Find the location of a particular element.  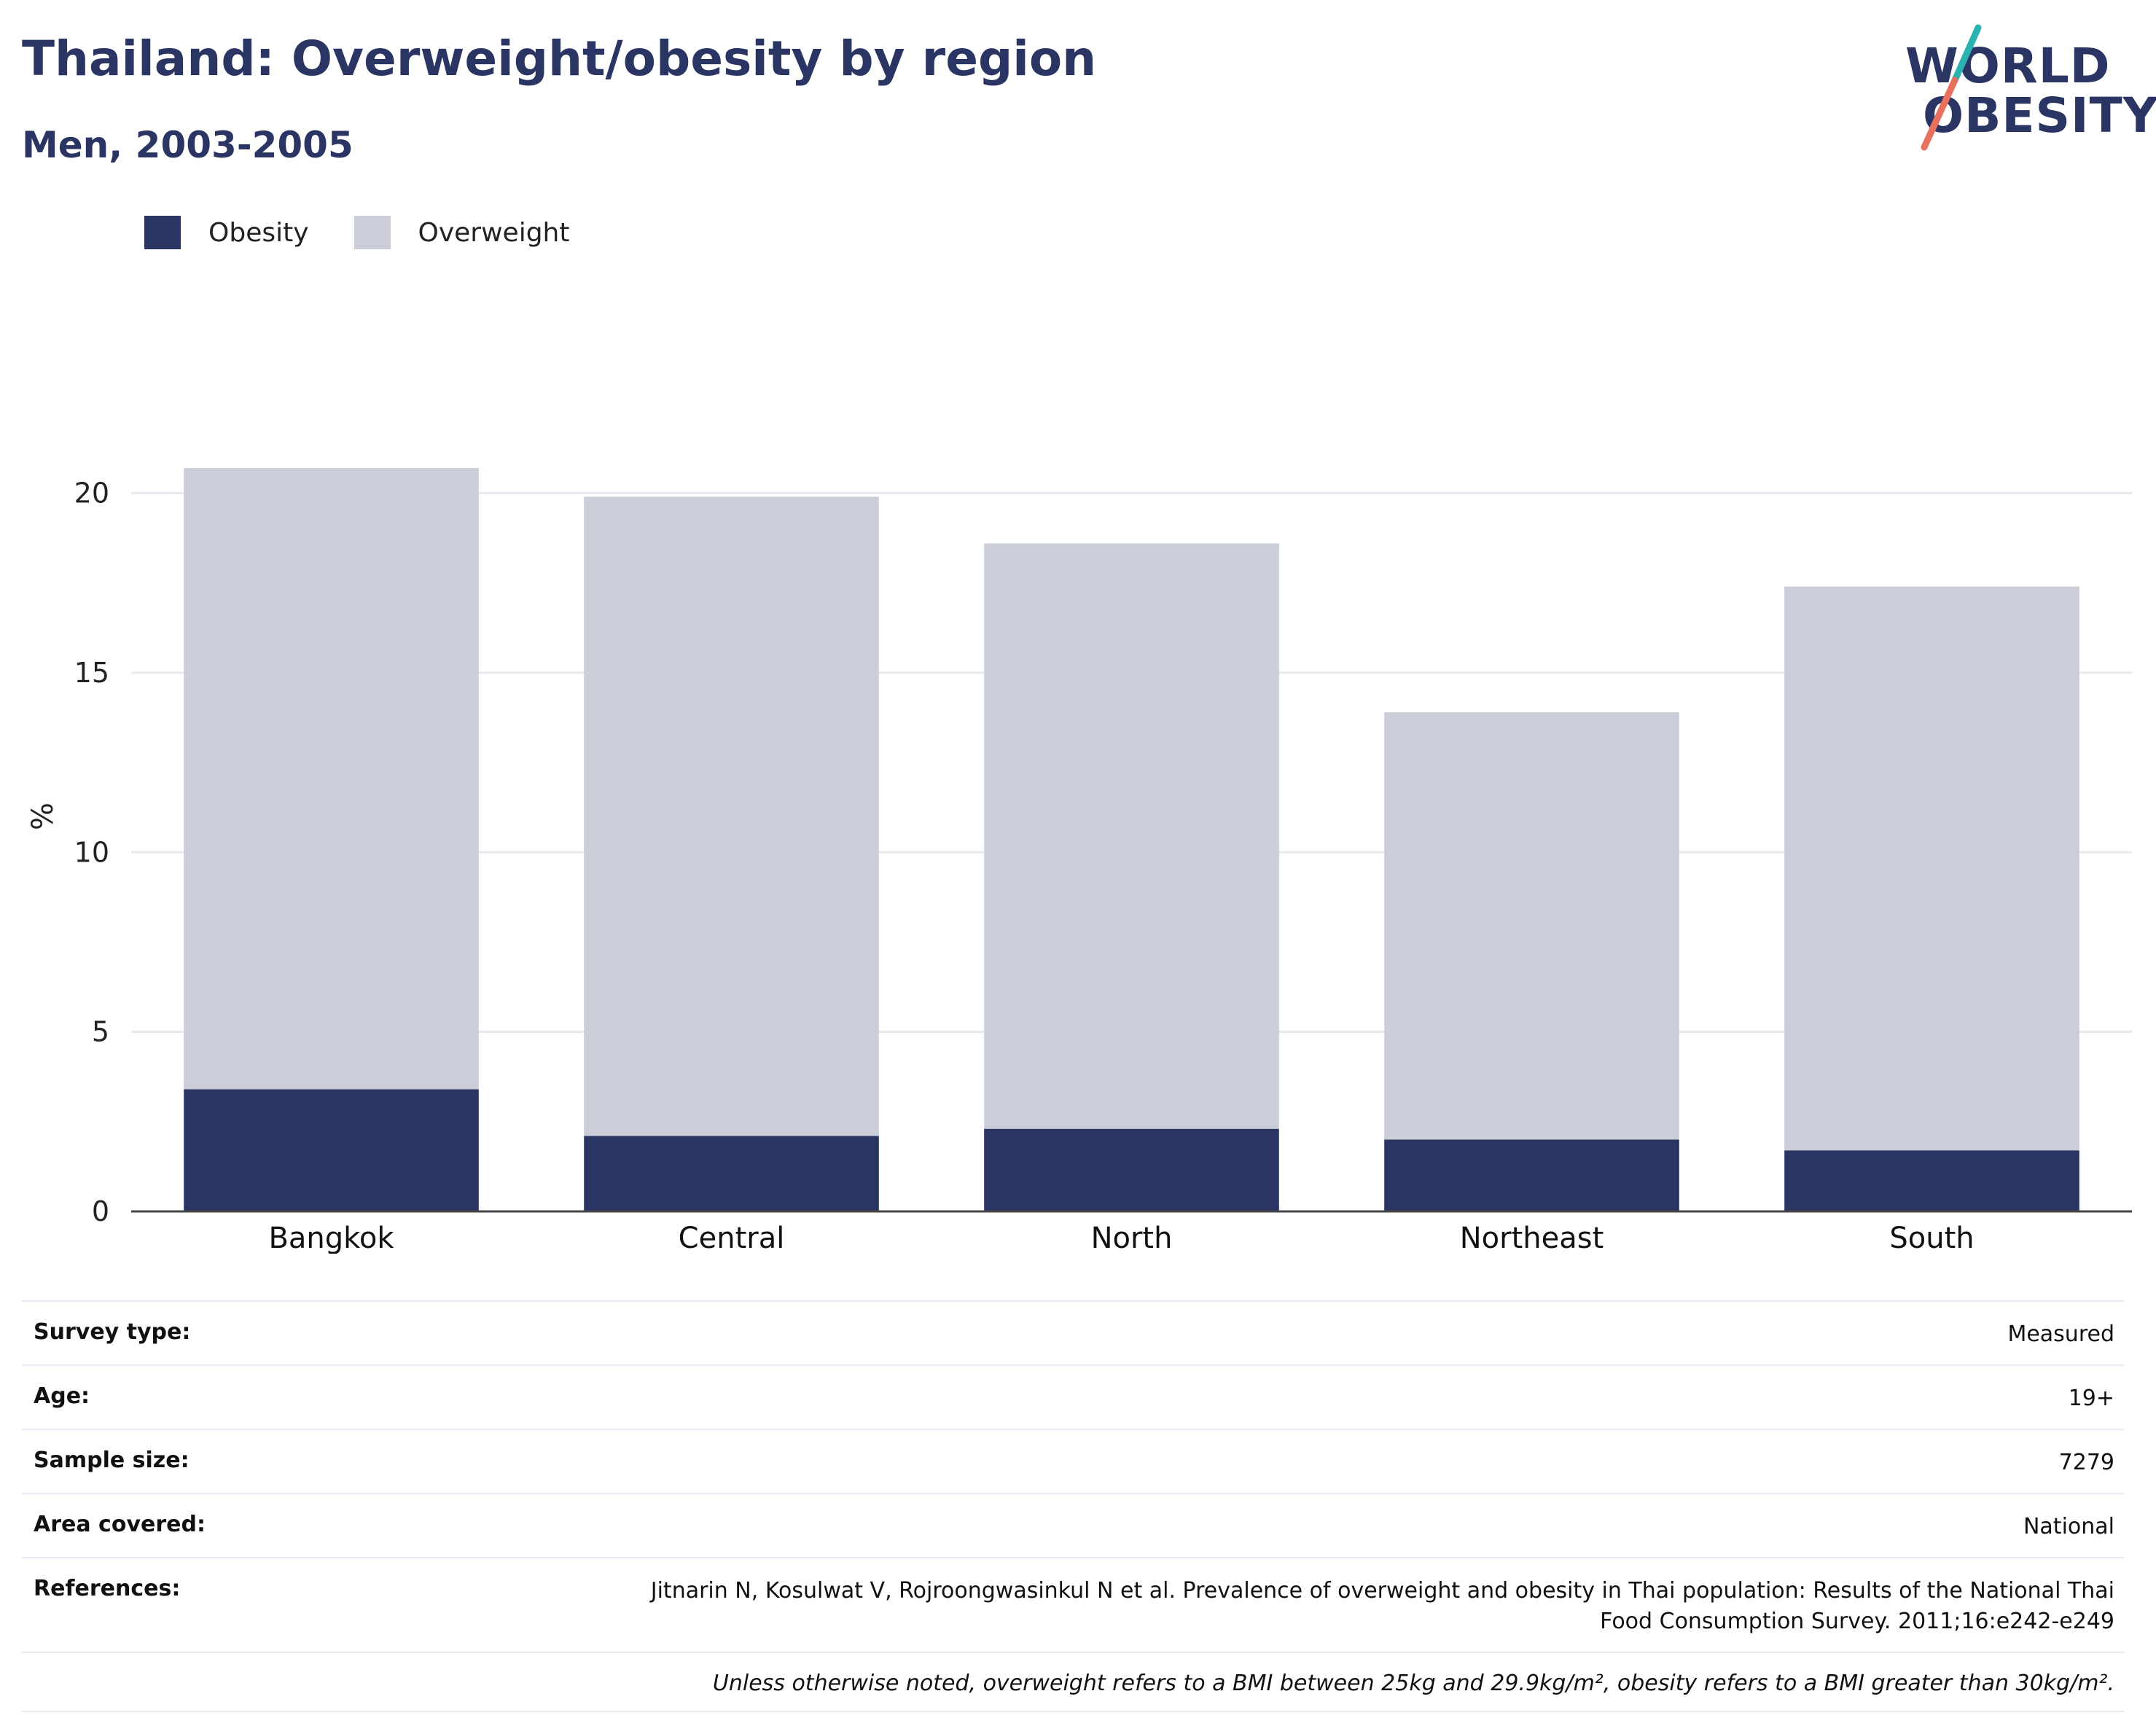

chart-legend: Obesity Overweight is located at coordinates (379, 233).